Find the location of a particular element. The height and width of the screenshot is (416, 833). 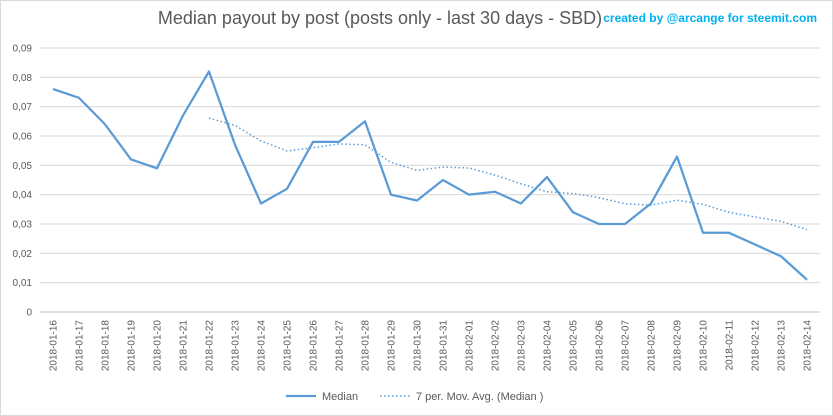

x-tick-label: 2018-02-13 is located at coordinates (782, 346).